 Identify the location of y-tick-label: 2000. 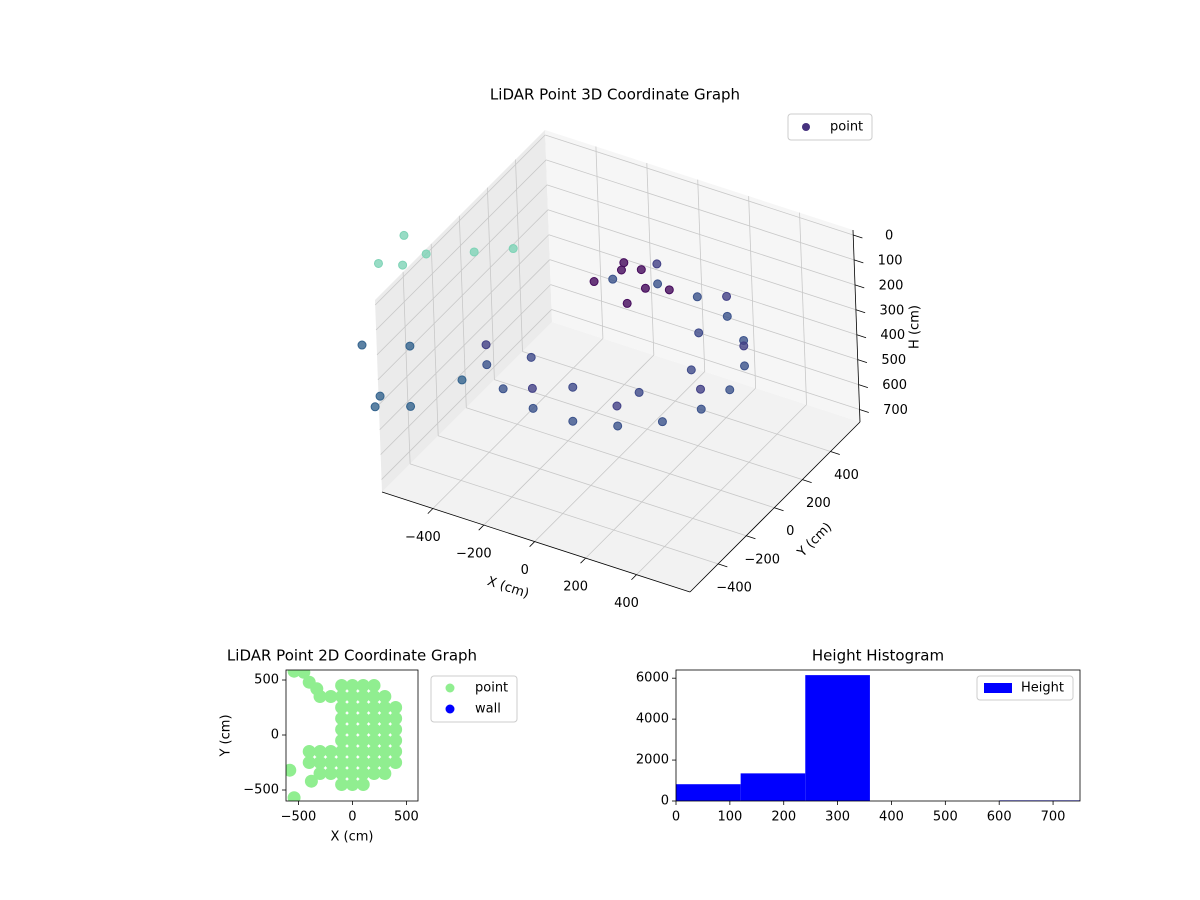
(652, 760).